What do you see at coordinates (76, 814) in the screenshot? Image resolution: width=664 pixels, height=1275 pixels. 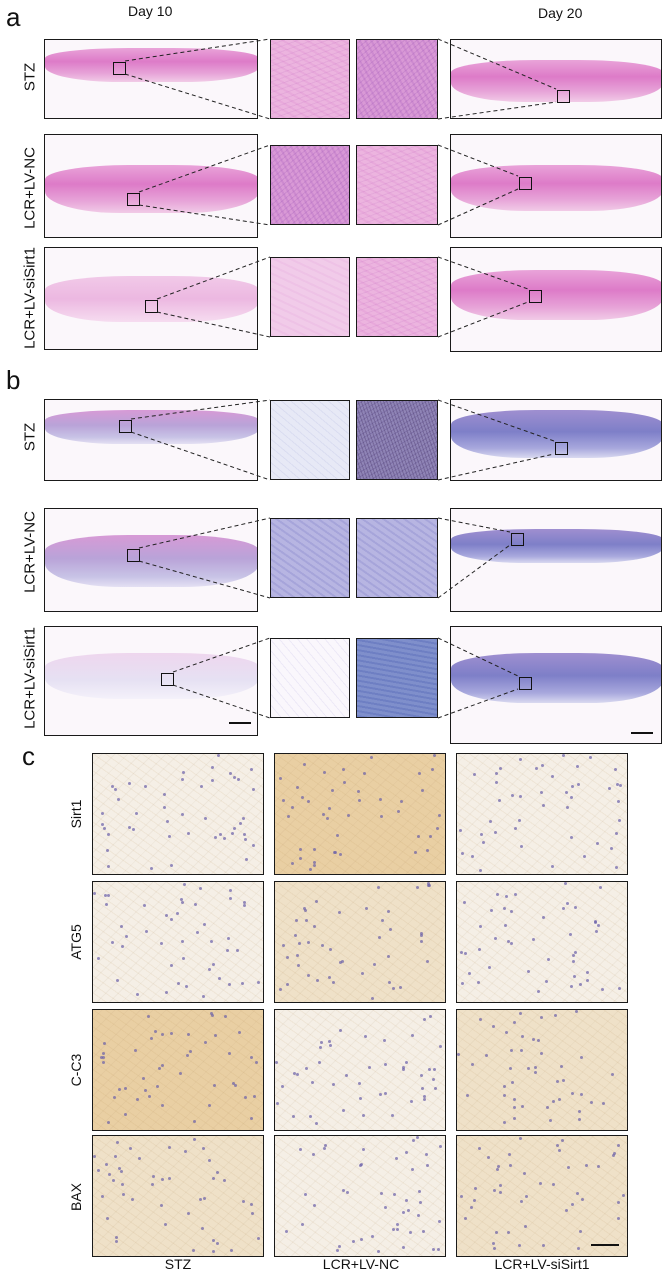 I see `row-label-sirt1: Sirt1` at bounding box center [76, 814].